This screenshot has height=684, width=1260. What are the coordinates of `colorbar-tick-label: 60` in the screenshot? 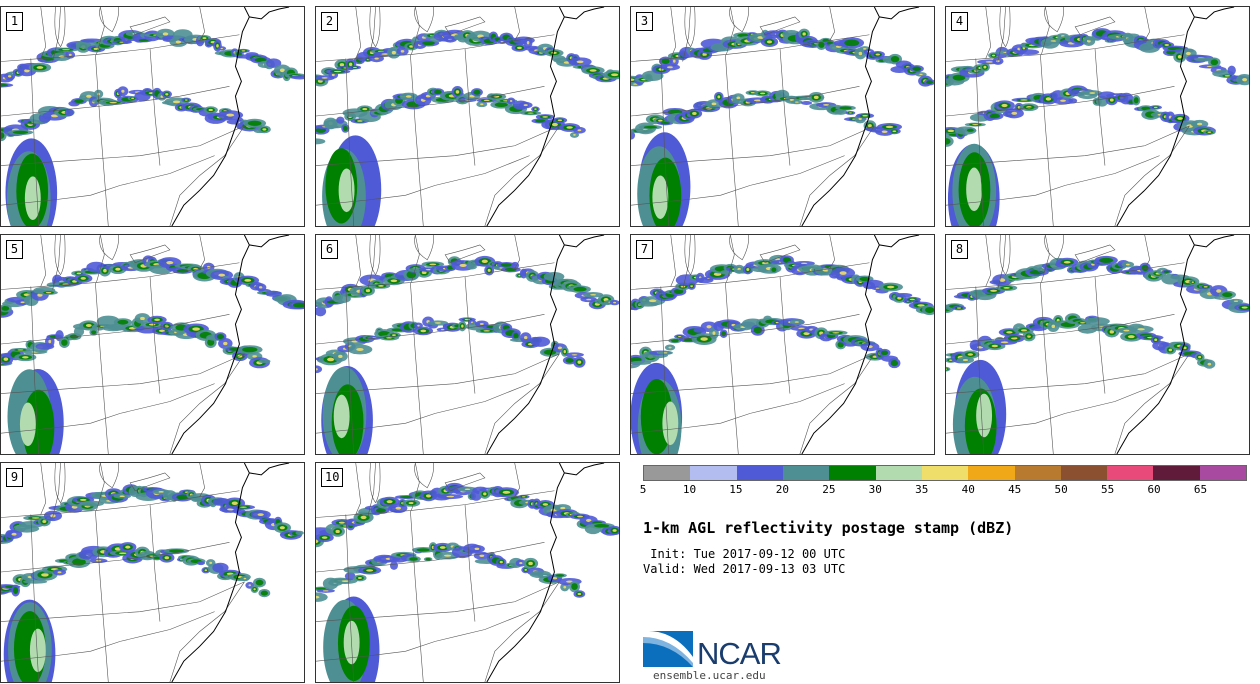 It's located at (1154, 489).